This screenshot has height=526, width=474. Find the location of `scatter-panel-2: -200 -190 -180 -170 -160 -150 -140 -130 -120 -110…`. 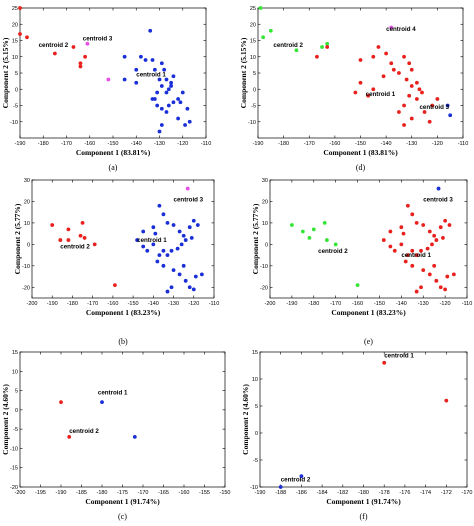

scatter-panel-2: -200 -190 -180 -170 -160 -150 -140 -130 -120 -110… is located at coordinates (116, 262).